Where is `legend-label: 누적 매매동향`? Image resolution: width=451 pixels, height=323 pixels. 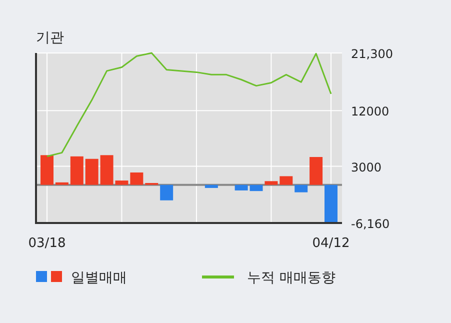
legend-label: 누적 매매동향 is located at coordinates (291, 278).